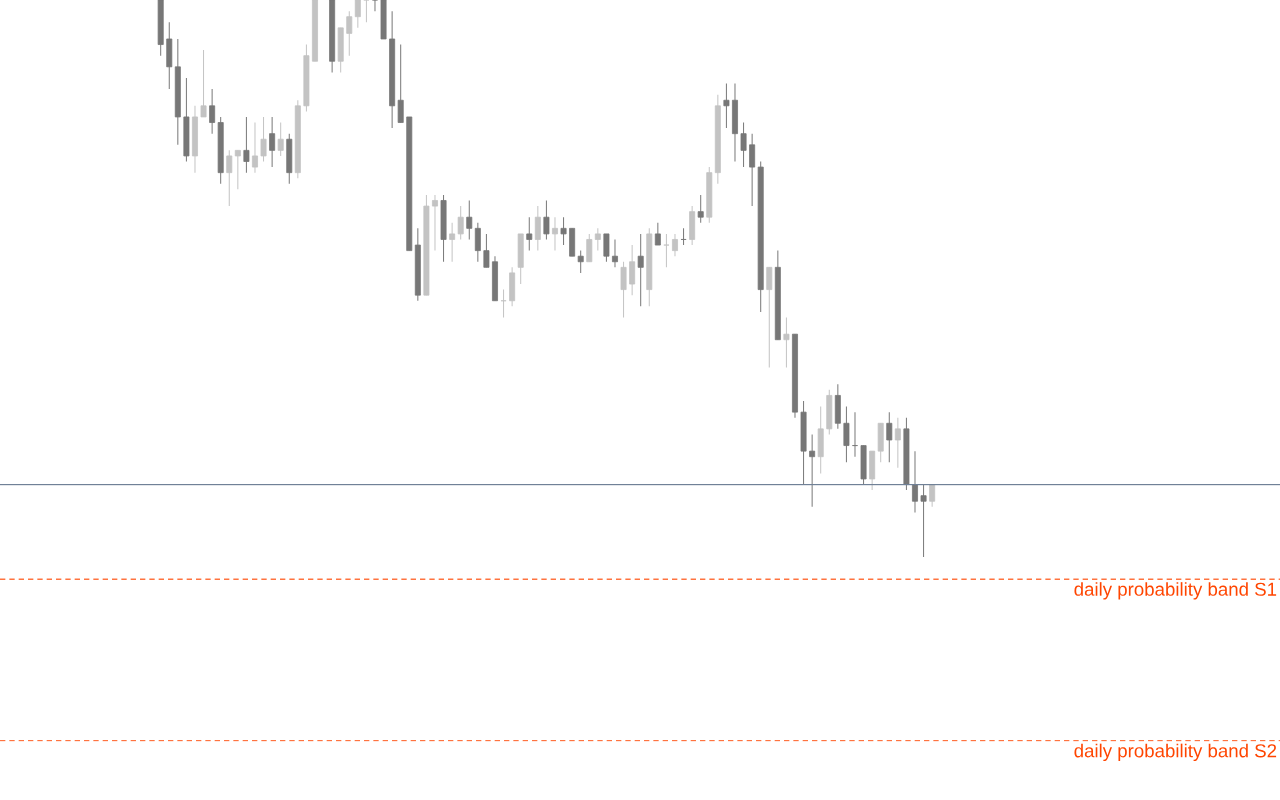 This screenshot has width=1280, height=800. Describe the element at coordinates (1175, 591) in the screenshot. I see `ref-line-label: daily probability band S1` at that location.